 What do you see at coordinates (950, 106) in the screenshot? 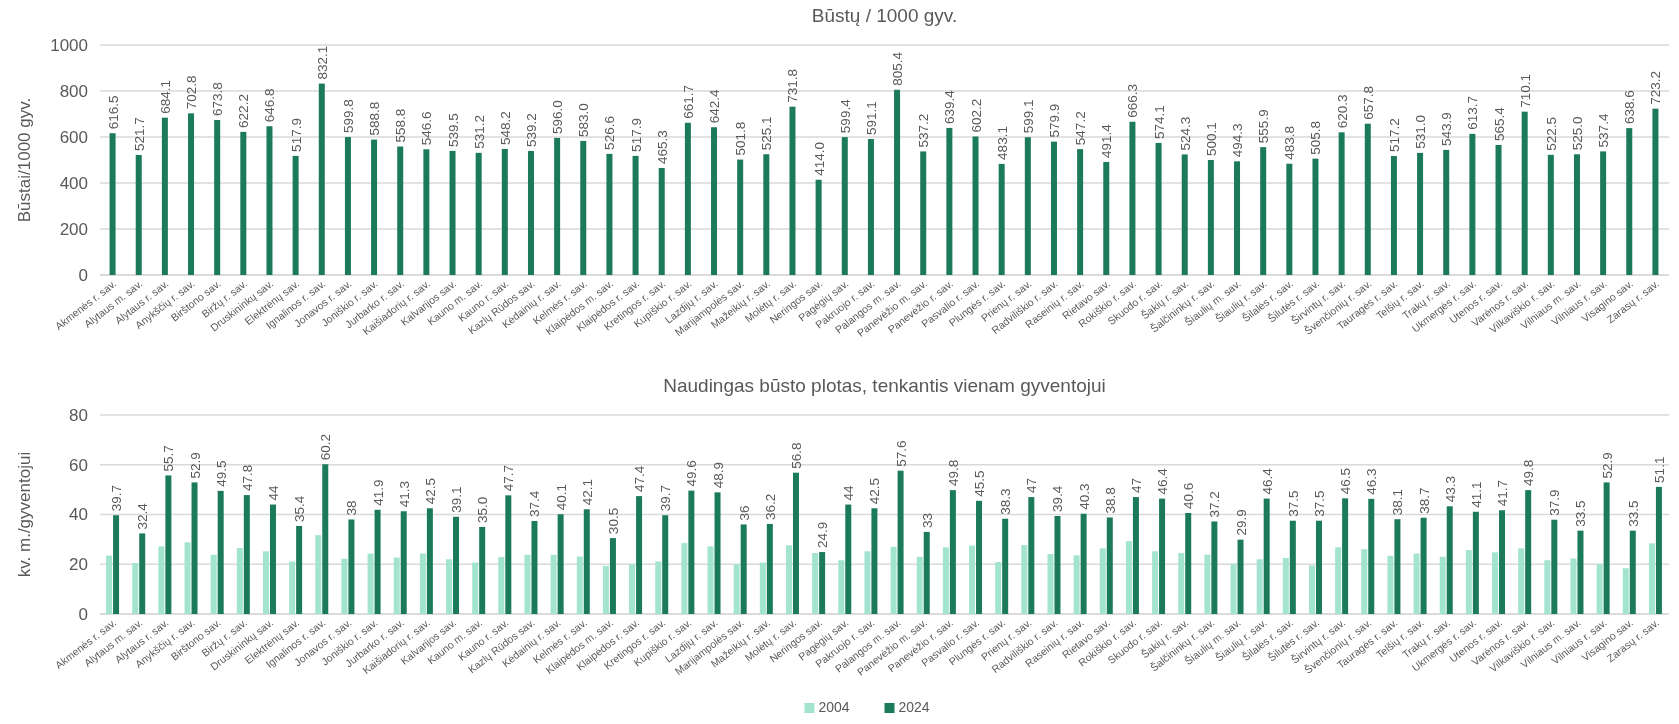
I see `data-label: 639.4` at bounding box center [950, 106].